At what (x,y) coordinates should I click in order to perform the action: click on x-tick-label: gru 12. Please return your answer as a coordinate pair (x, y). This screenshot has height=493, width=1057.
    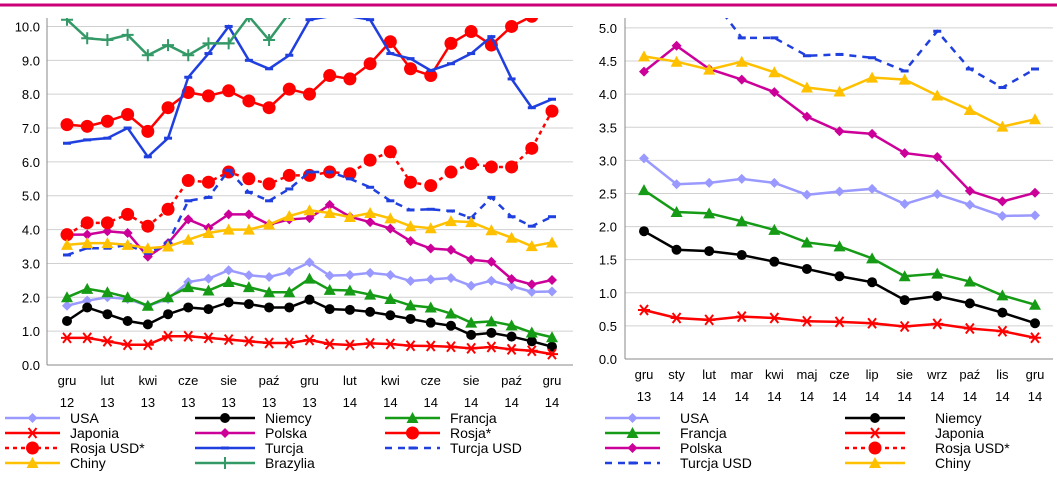
    Looking at the image, I should click on (67, 391).